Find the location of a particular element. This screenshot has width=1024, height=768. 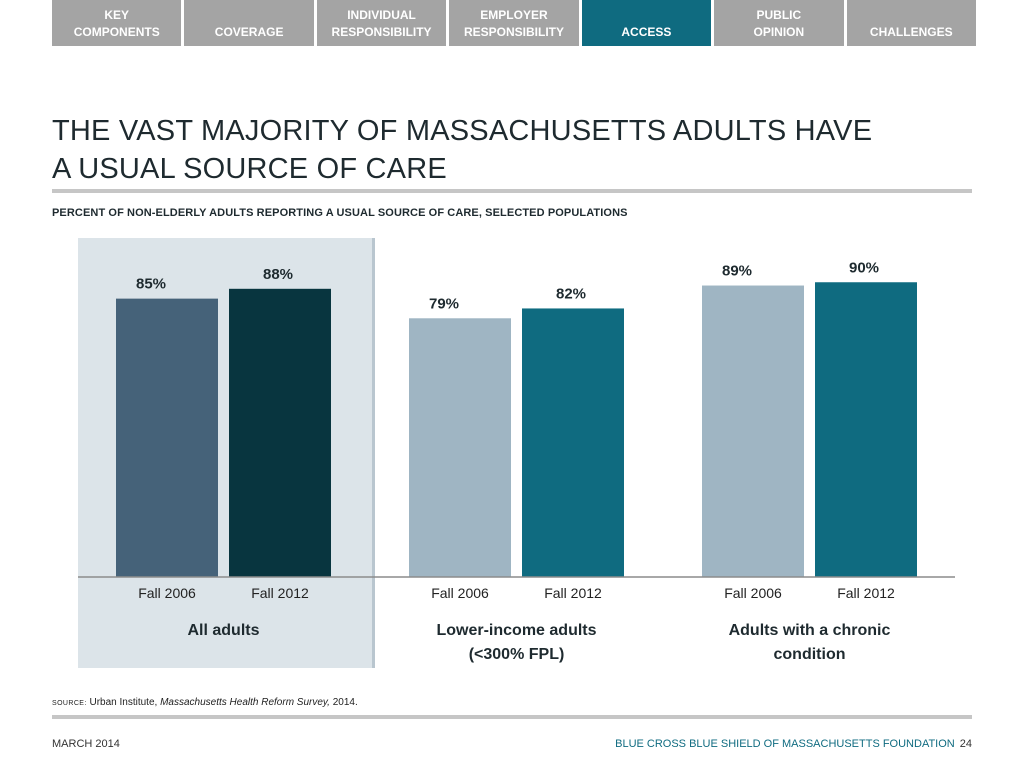

group-label: (<300% FPL) is located at coordinates (517, 654).